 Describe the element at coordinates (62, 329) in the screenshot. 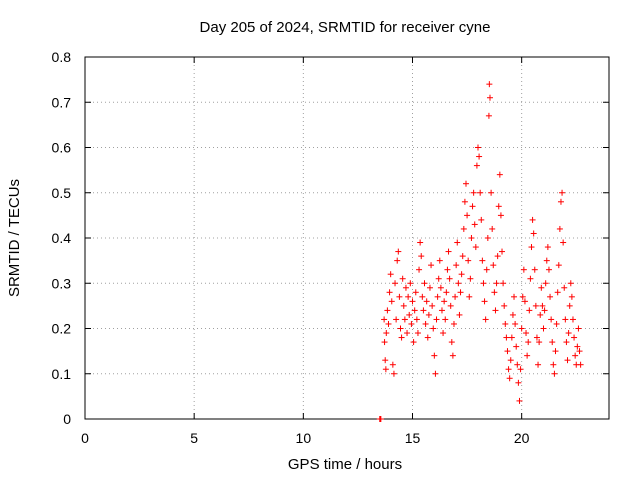

I see `y-tick-label: 0.2` at that location.